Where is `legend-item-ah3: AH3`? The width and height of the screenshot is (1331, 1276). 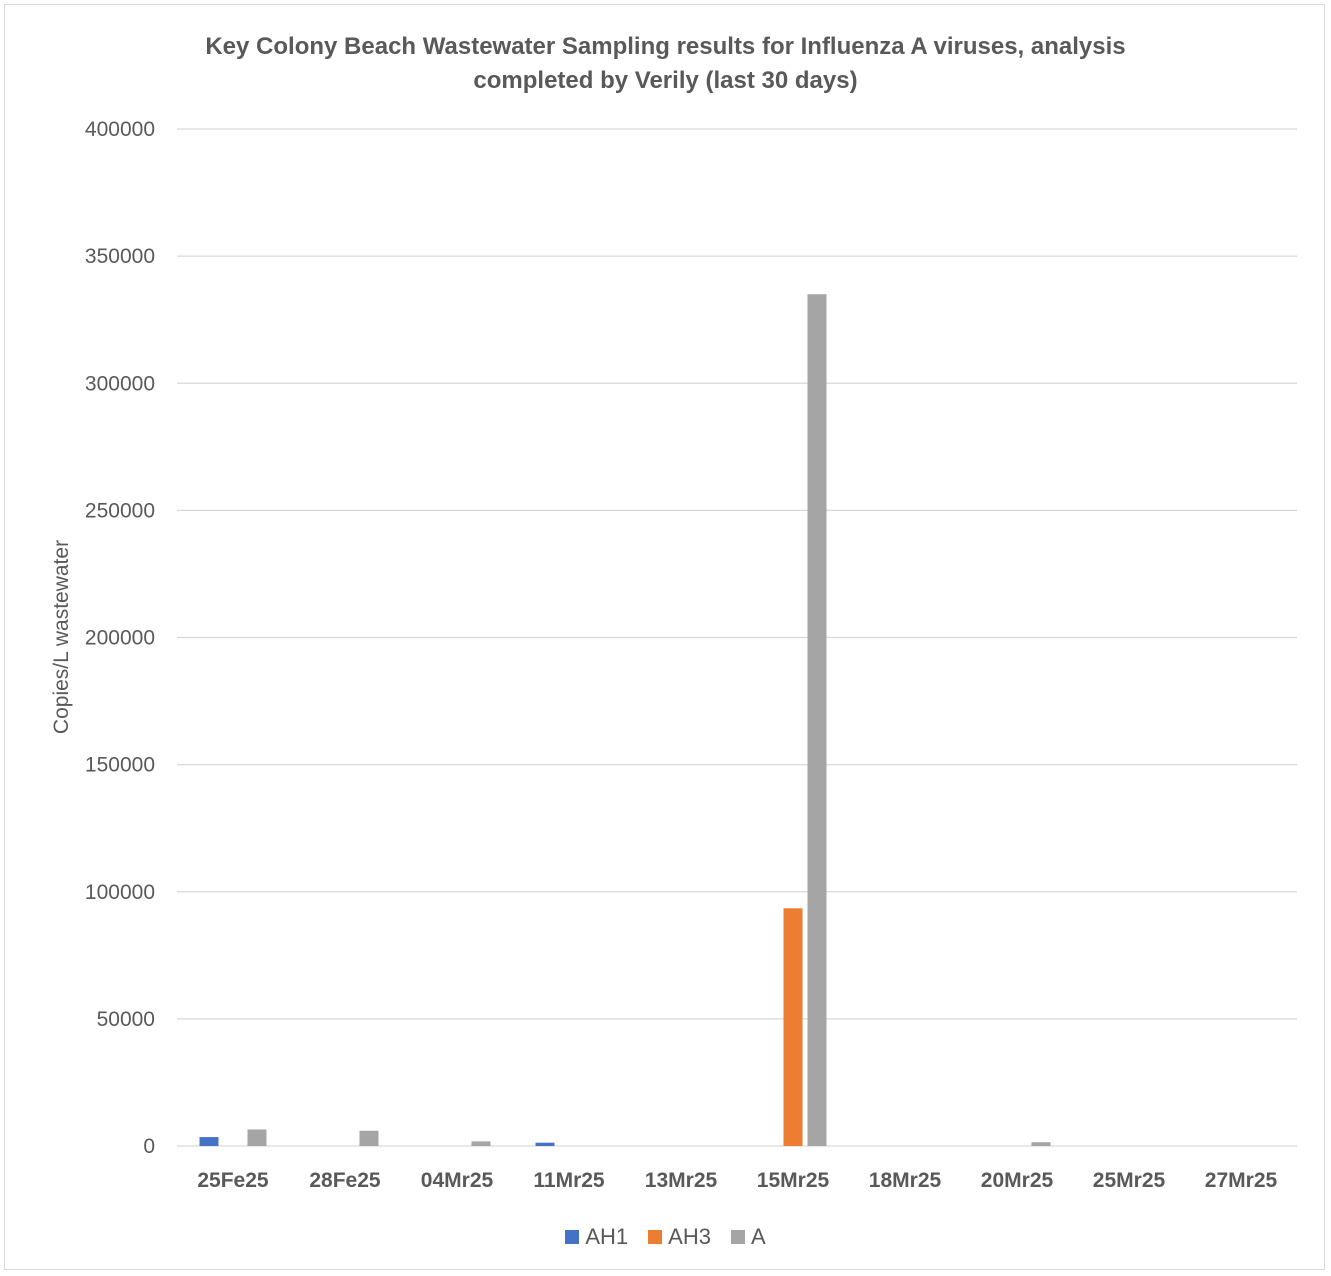
legend-item-ah3: AH3 is located at coordinates (679, 1237).